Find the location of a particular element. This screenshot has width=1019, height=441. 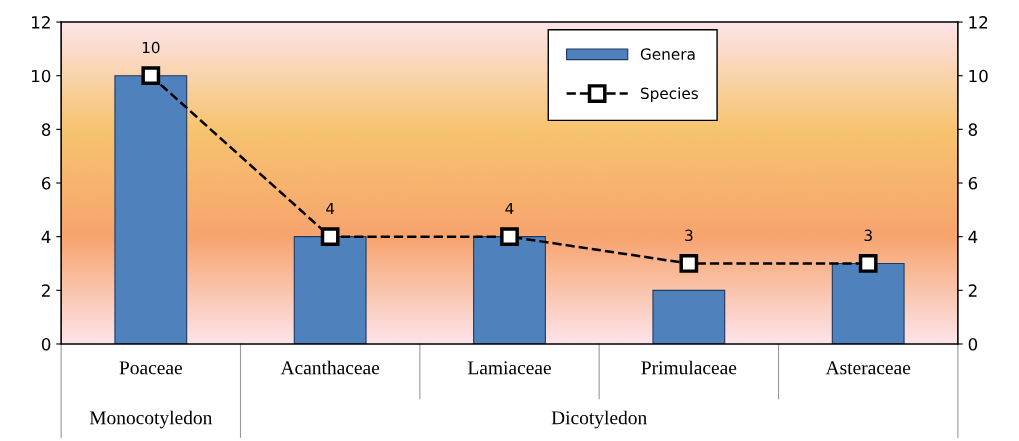

data-label: 10 is located at coordinates (151, 47).